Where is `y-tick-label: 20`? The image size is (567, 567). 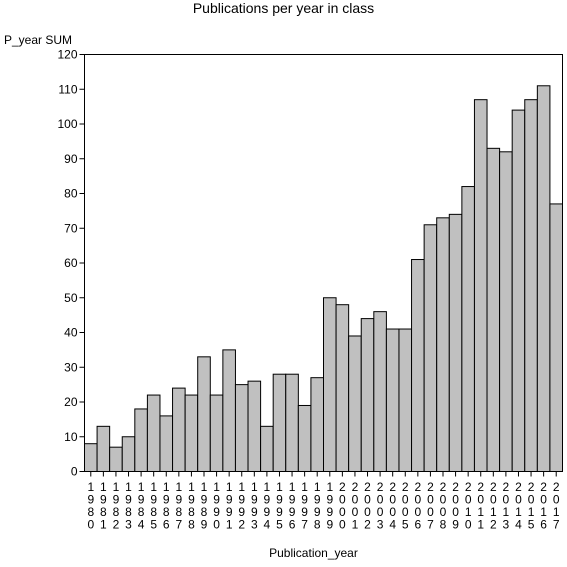 y-tick-label: 20 is located at coordinates (71, 402).